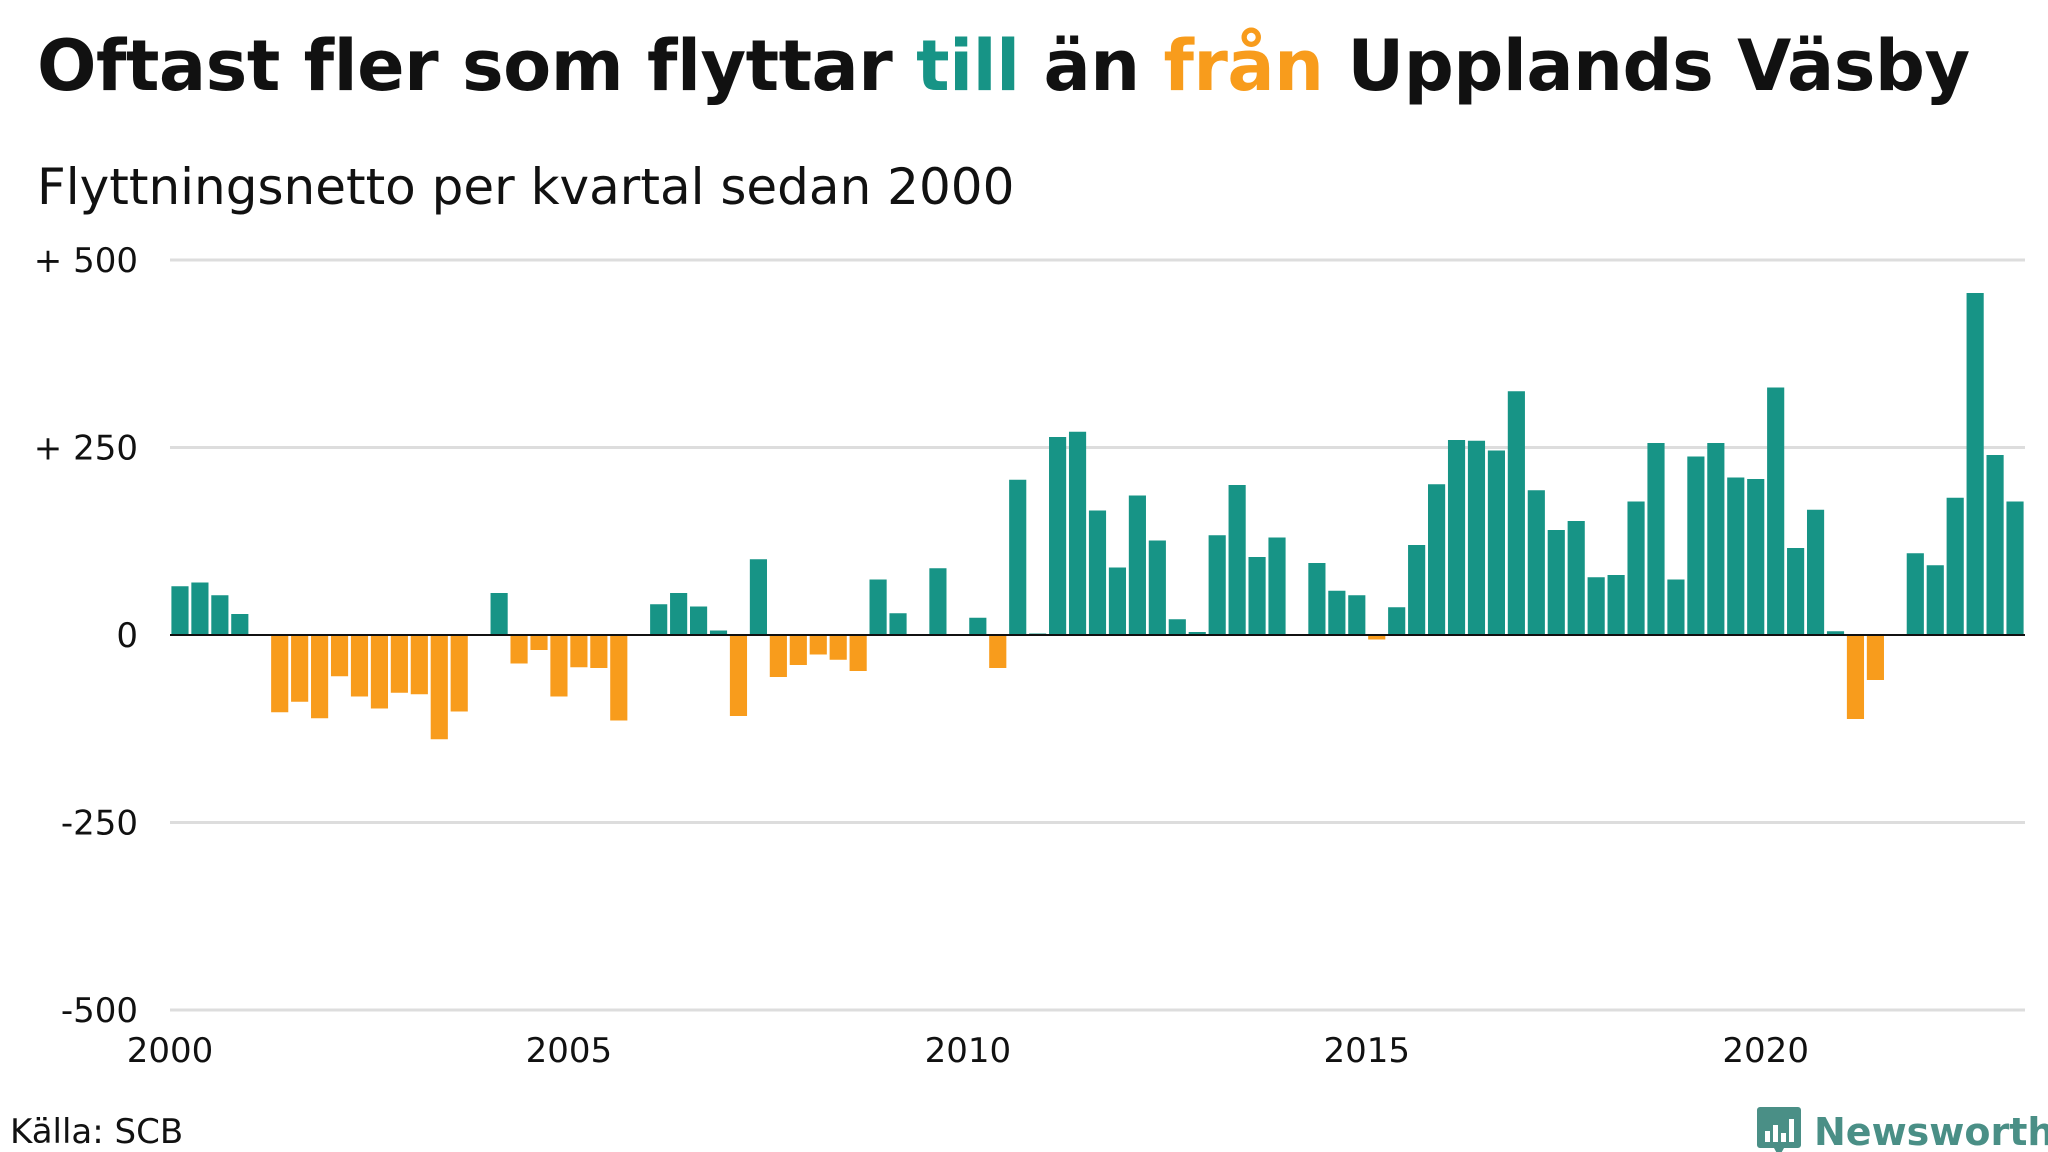 The width and height of the screenshot is (2048, 1152). What do you see at coordinates (1779, 1129) in the screenshot?
I see `newsworthy-logo-icon` at bounding box center [1779, 1129].